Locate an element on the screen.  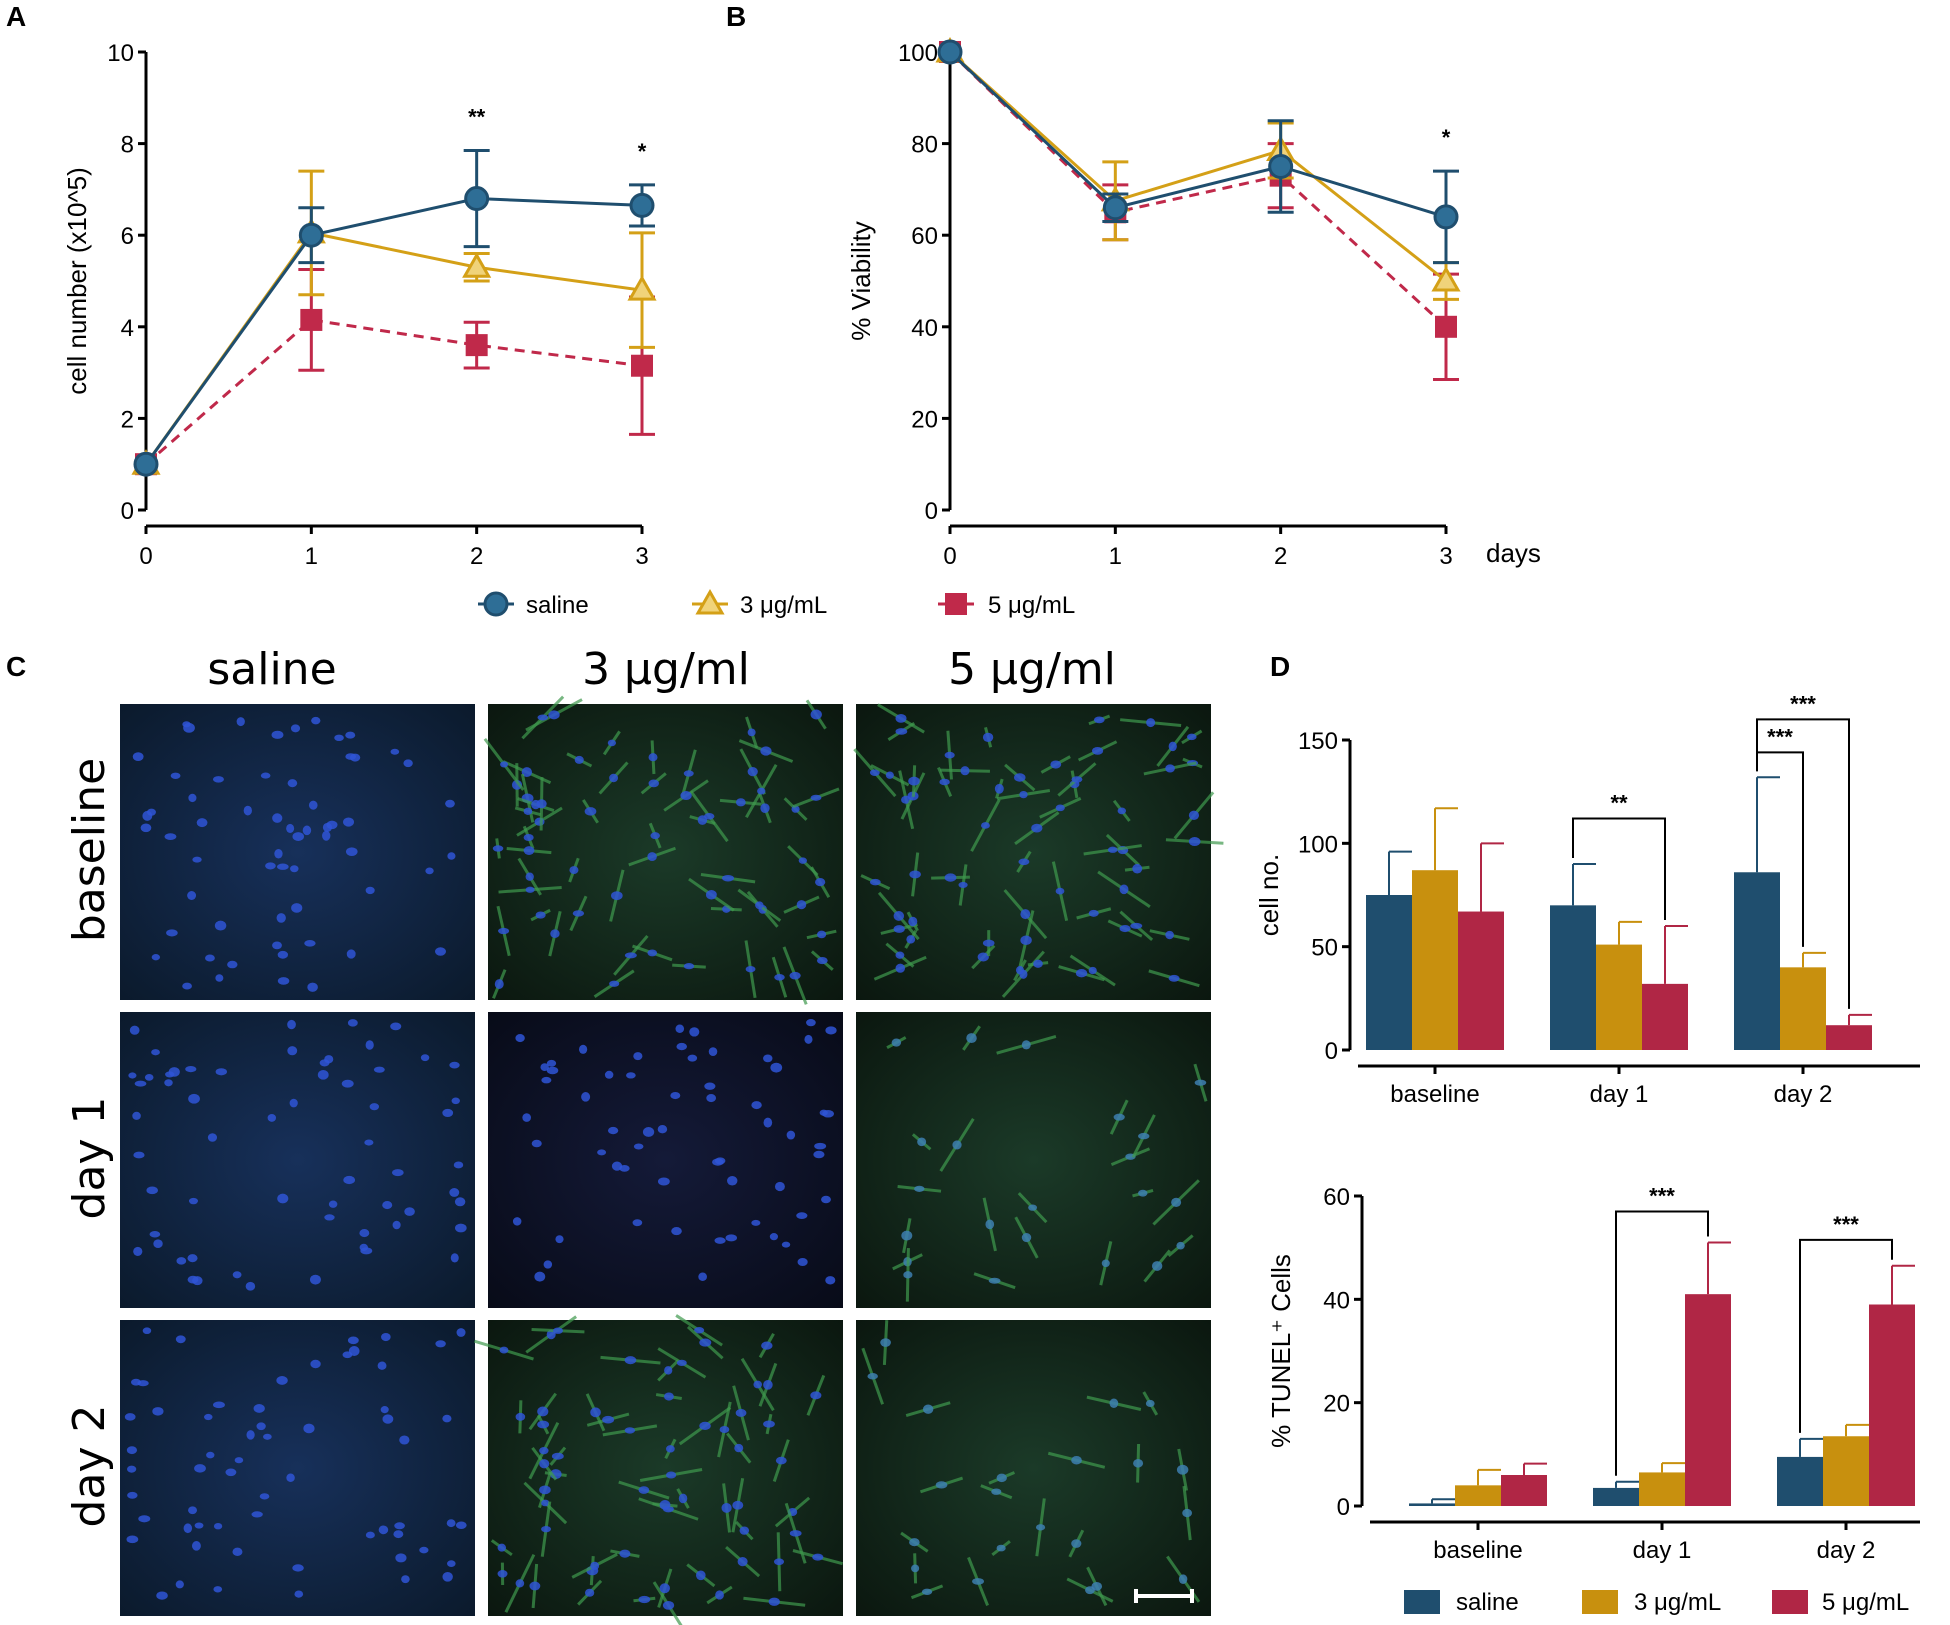
D-top-category-label: baseline is located at coordinates (1434, 1094).